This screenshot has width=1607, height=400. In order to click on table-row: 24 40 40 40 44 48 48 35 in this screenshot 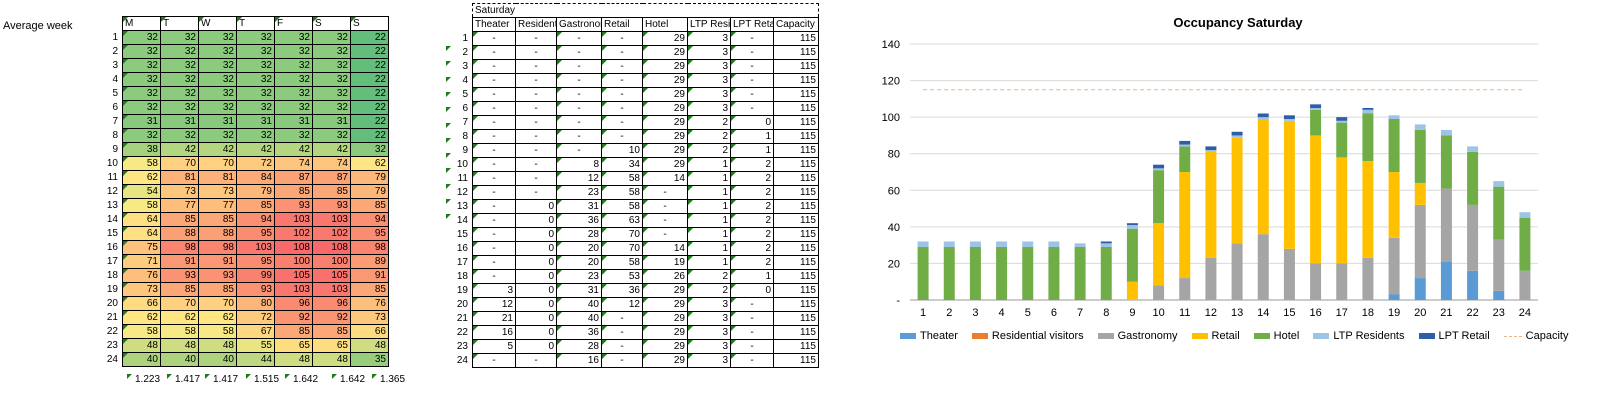, I will do `click(238, 359)`.